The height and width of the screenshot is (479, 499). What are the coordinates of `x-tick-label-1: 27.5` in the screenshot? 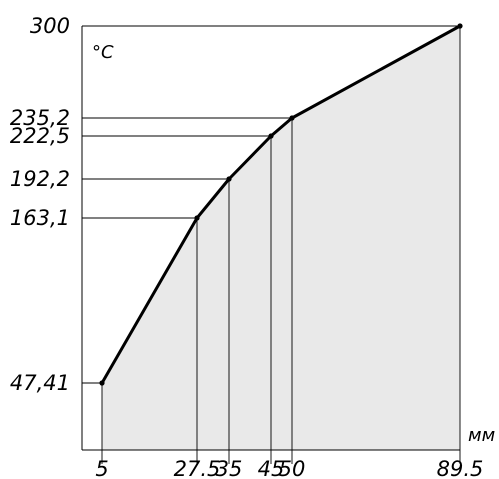 It's located at (197, 468).